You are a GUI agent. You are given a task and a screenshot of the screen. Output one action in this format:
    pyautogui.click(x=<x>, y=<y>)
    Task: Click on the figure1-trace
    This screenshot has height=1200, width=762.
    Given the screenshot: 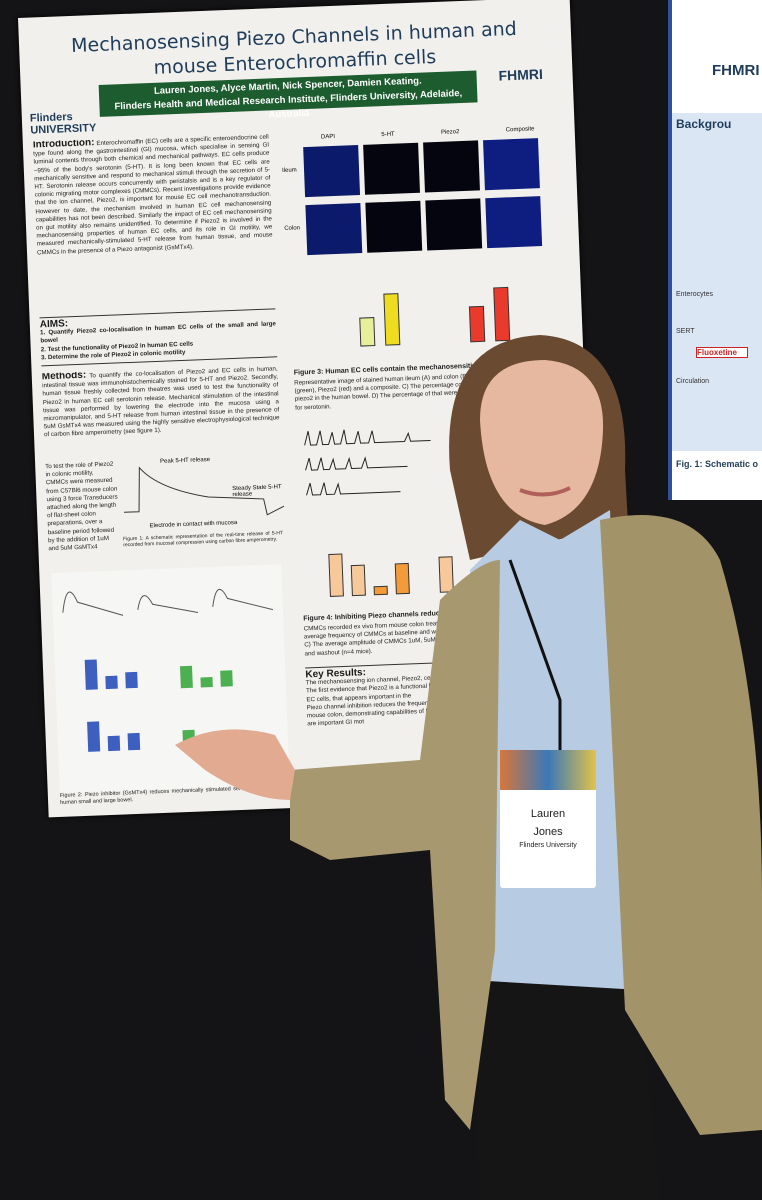 What is the action you would take?
    pyautogui.click(x=204, y=491)
    